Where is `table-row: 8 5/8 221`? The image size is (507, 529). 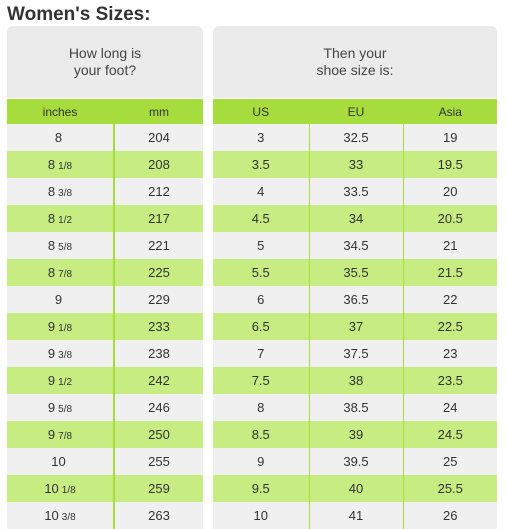
table-row: 8 5/8 221 is located at coordinates (105, 245).